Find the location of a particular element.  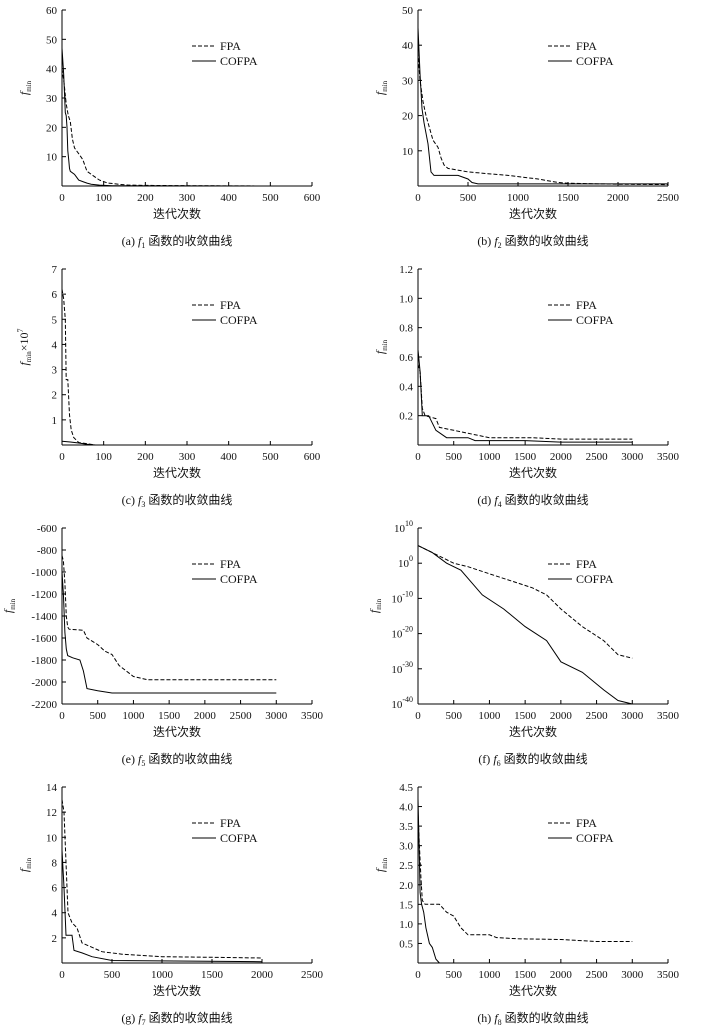

y-tick-label: 3 is located at coordinates (55, 371).